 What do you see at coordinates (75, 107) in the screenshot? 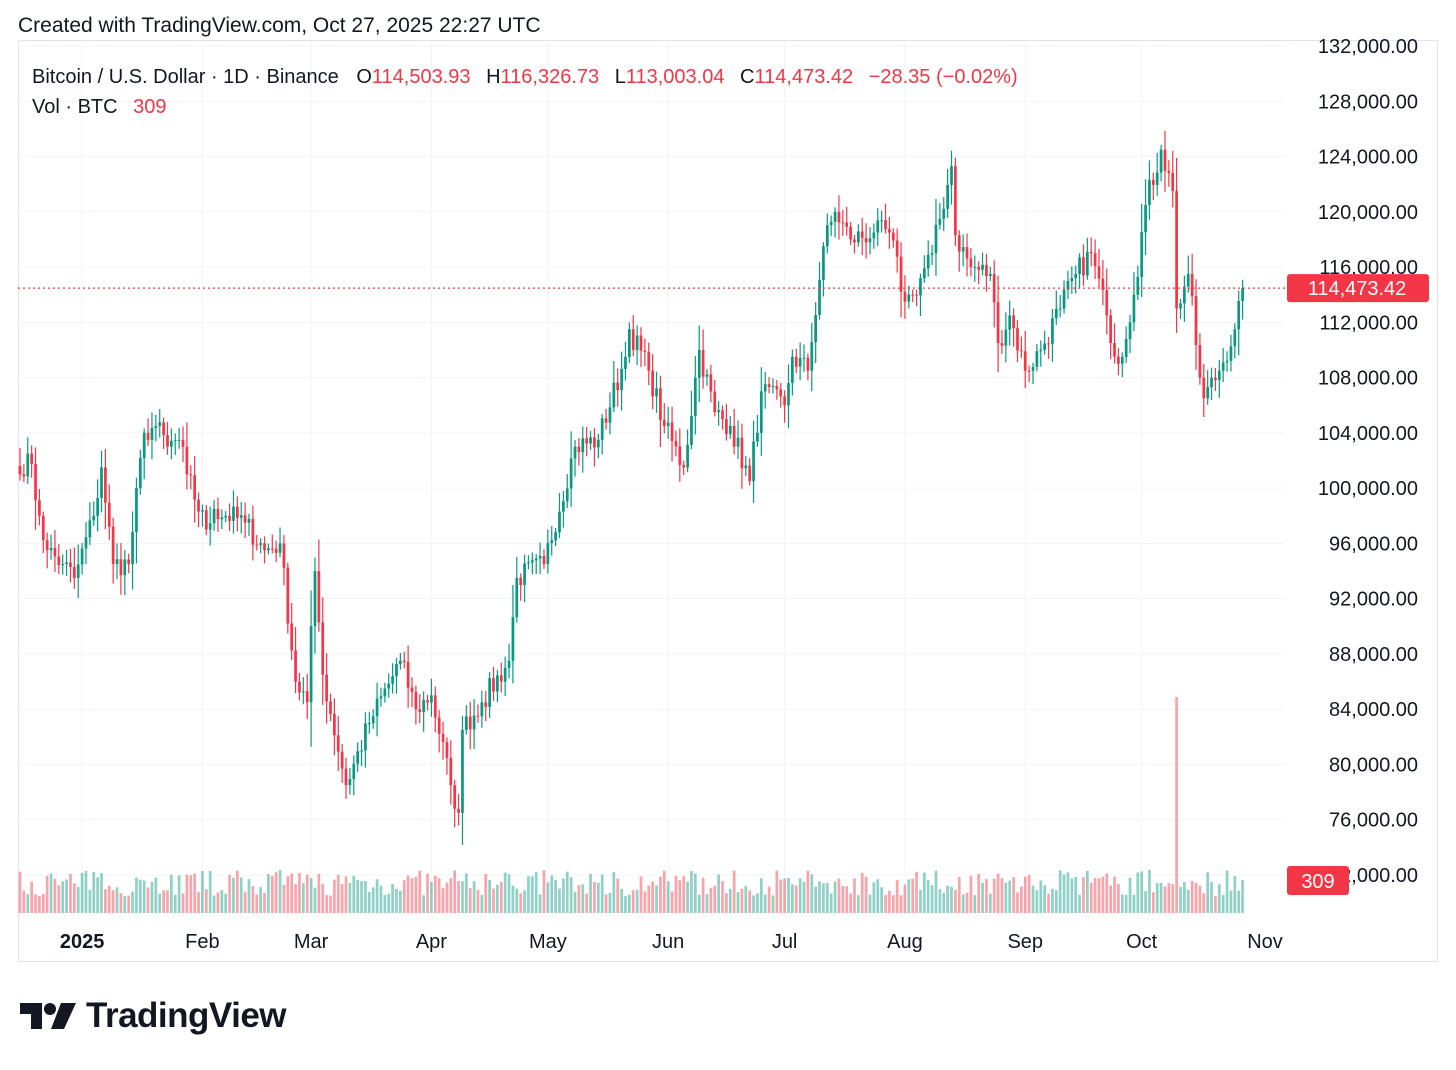
I see `volume-label: Vol · BTC` at bounding box center [75, 107].